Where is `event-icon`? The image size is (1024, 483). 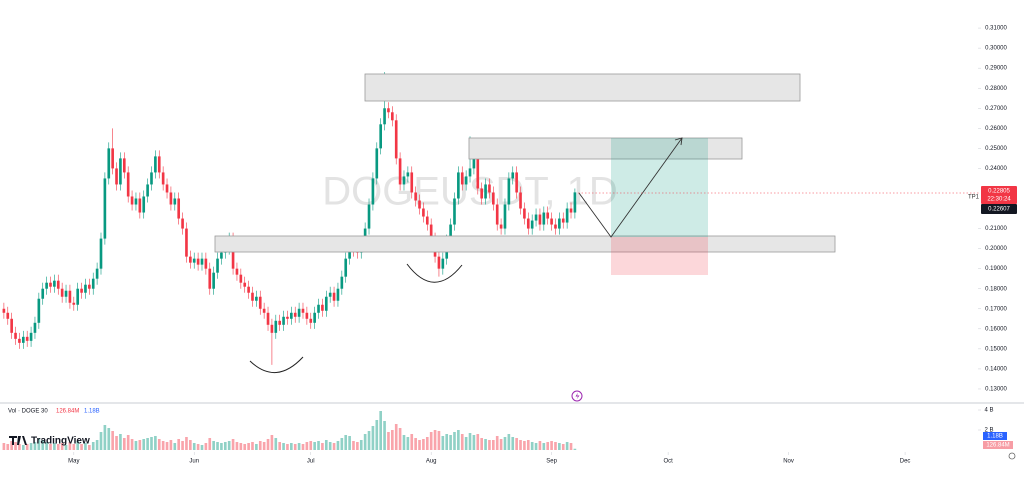 event-icon is located at coordinates (577, 396).